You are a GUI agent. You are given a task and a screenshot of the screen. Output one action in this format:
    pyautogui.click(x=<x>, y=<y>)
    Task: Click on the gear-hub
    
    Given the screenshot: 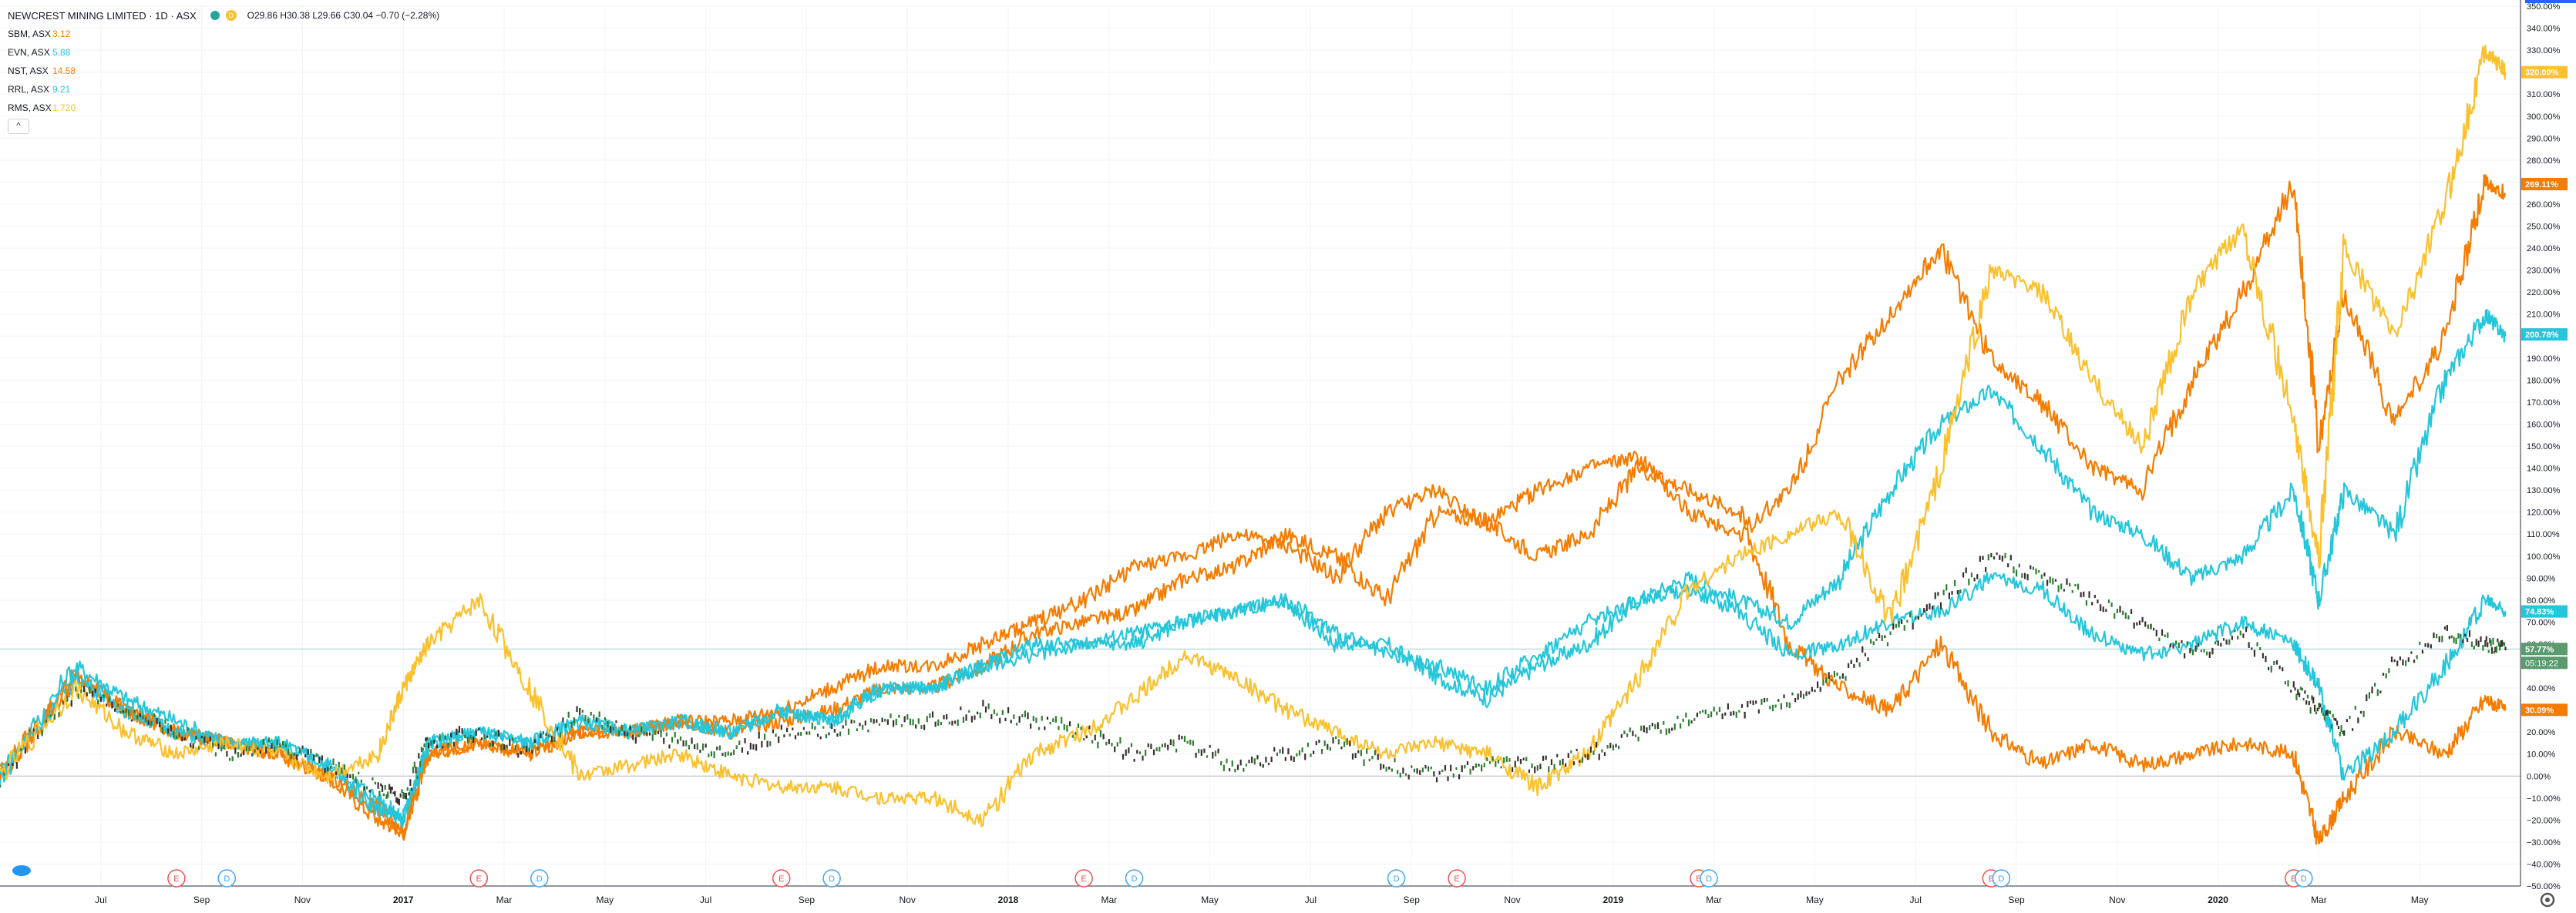 What is the action you would take?
    pyautogui.click(x=2547, y=900)
    